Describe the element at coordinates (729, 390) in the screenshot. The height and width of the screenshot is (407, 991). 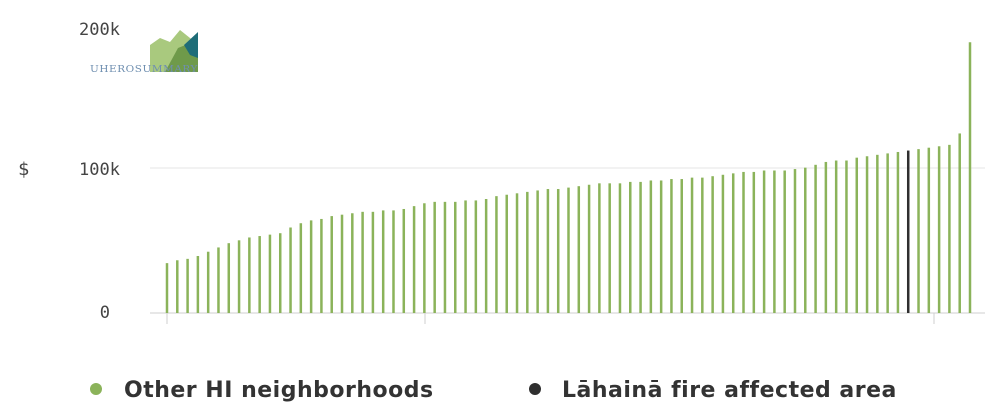
I see `legend-label-lahaina: Lāhainā fire affected area` at that location.